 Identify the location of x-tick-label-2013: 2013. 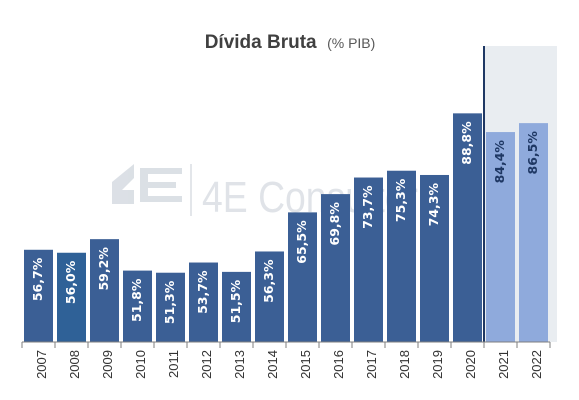
(239, 364).